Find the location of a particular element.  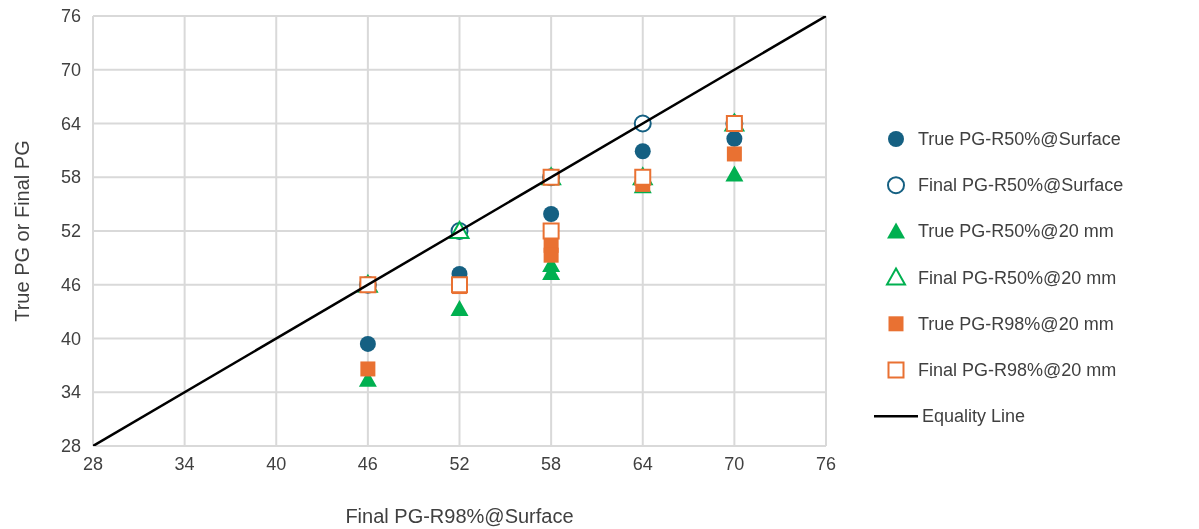

legend-label: True PG-R50%@Surface is located at coordinates (1019, 139).